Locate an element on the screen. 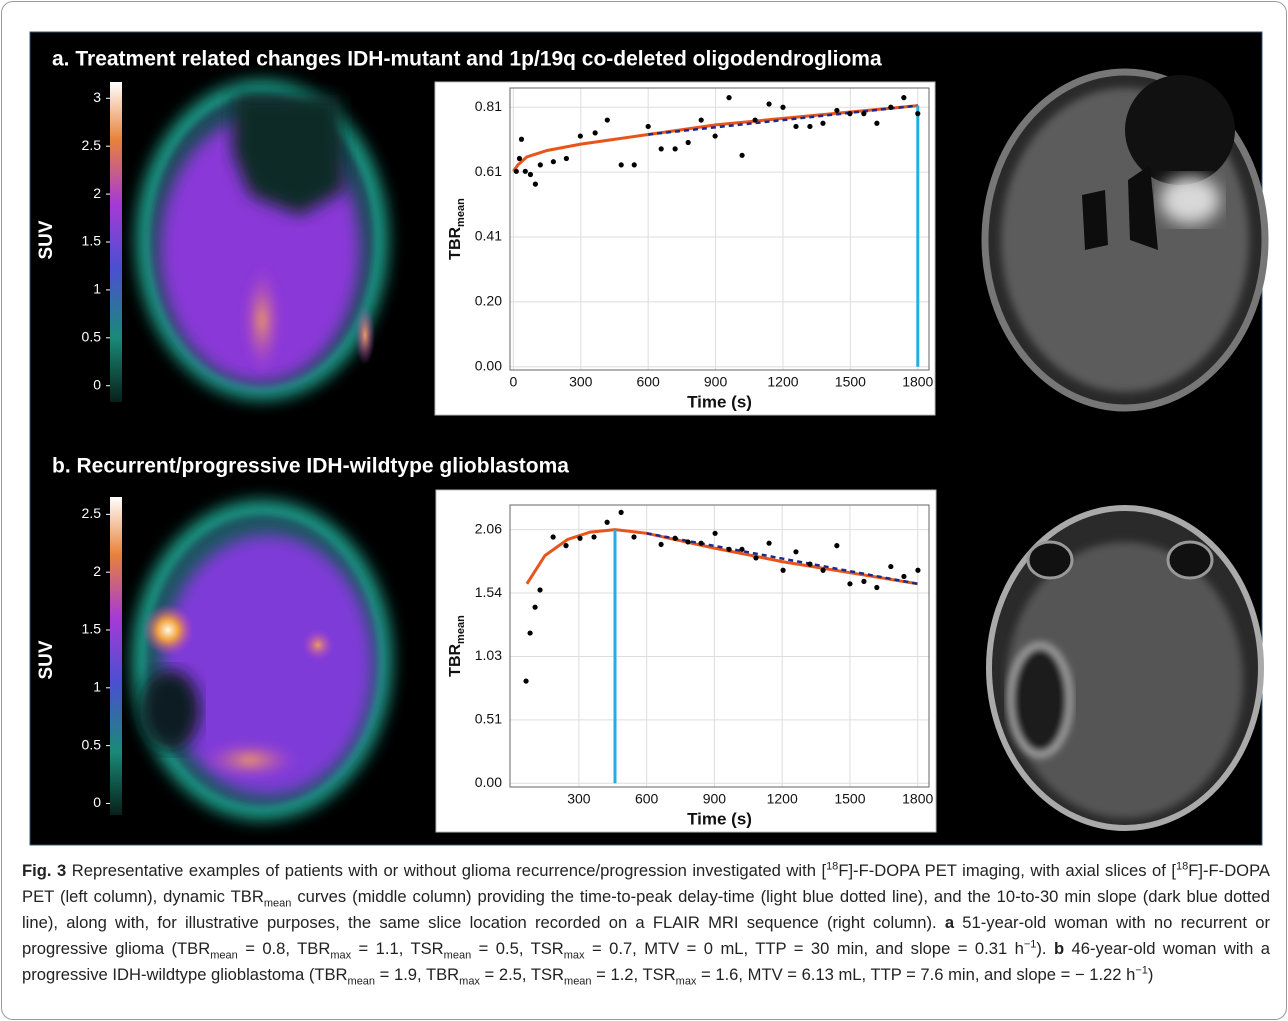 The height and width of the screenshot is (1021, 1288). caption-text: = 0.5, TSR is located at coordinates (517, 948).